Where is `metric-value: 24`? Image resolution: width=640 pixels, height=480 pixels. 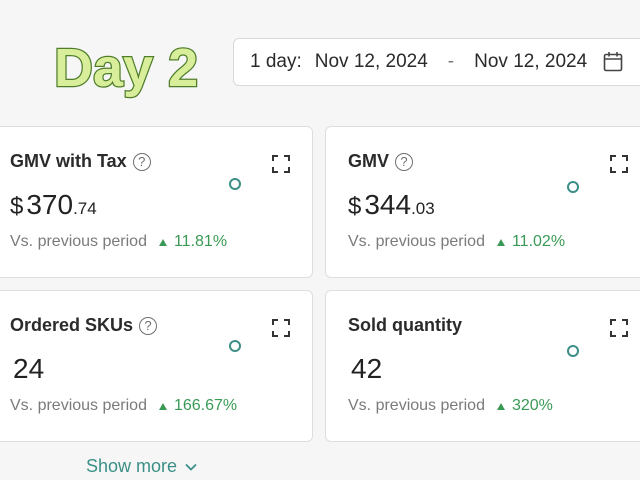
metric-value: 24 is located at coordinates (29, 368).